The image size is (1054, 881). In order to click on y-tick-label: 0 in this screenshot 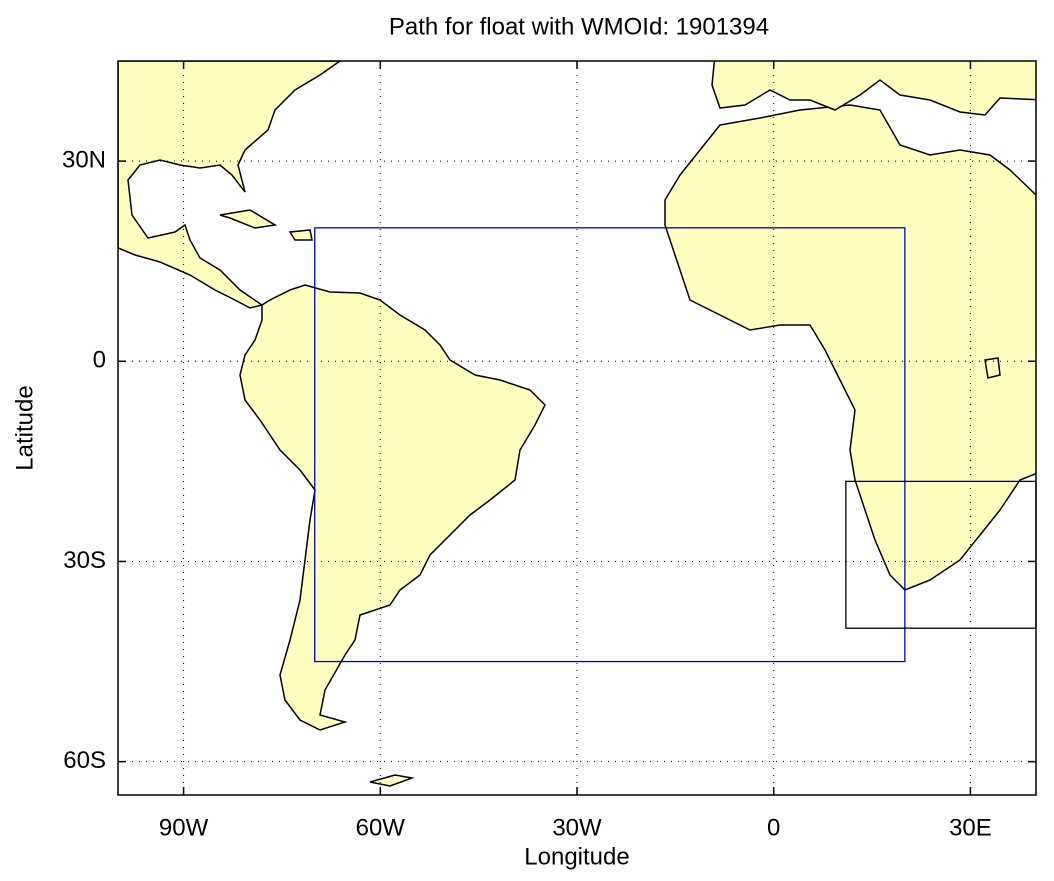, I will do `click(99, 360)`.